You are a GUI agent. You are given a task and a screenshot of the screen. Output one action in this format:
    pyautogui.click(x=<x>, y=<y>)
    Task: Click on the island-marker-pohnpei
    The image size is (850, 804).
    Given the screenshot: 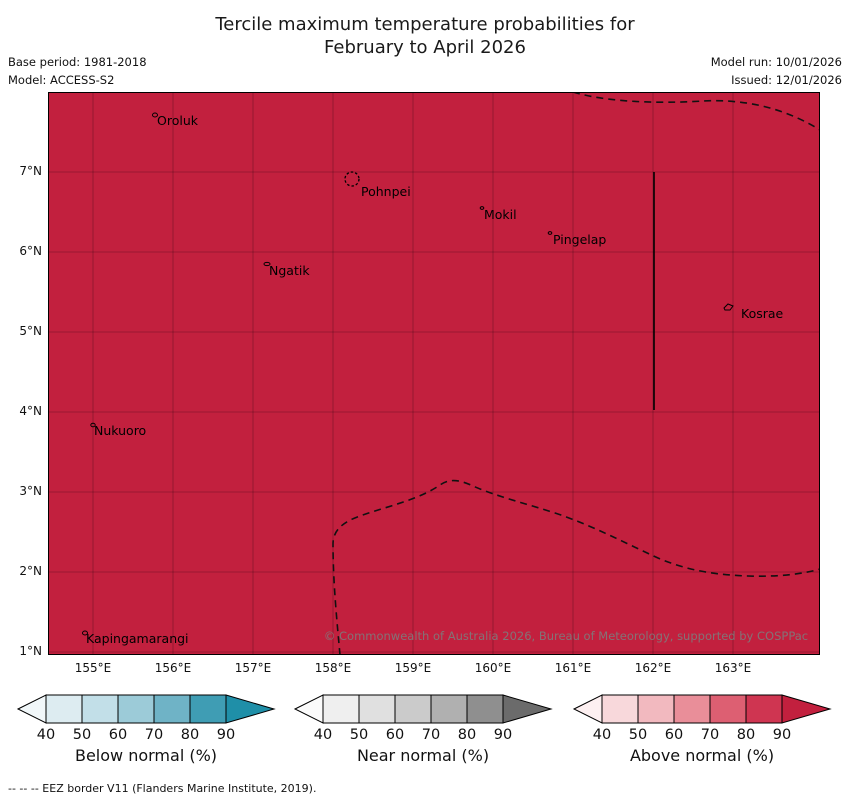 What is the action you would take?
    pyautogui.click(x=352, y=179)
    